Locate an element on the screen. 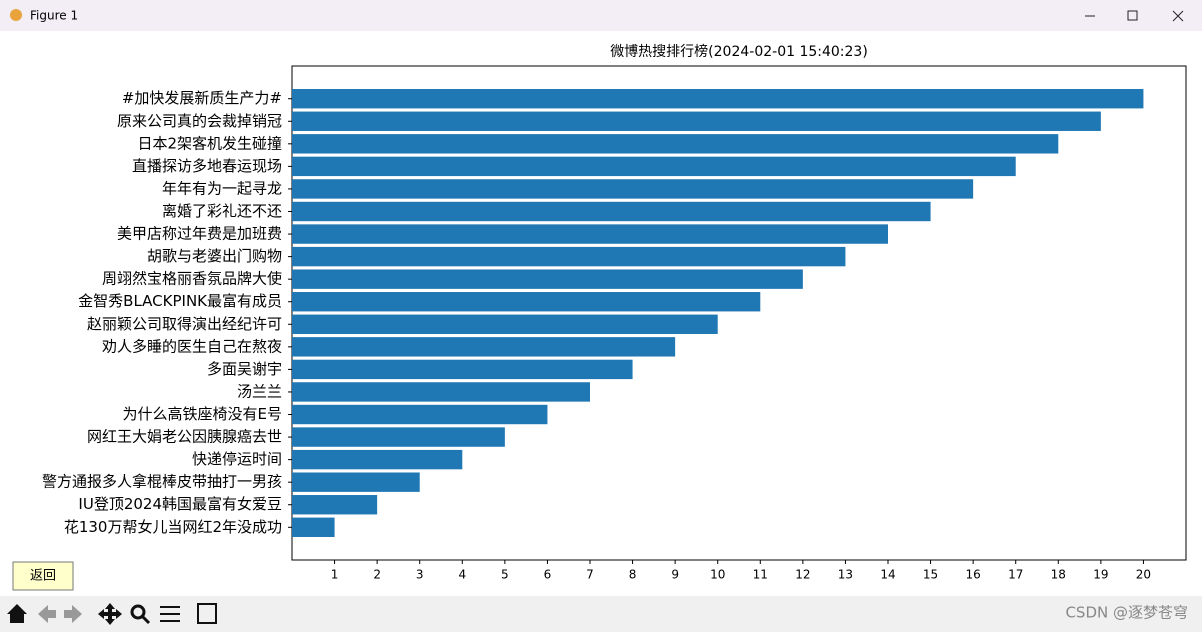 Image resolution: width=1202 pixels, height=632 pixels. x-tick-label: 6 is located at coordinates (548, 575).